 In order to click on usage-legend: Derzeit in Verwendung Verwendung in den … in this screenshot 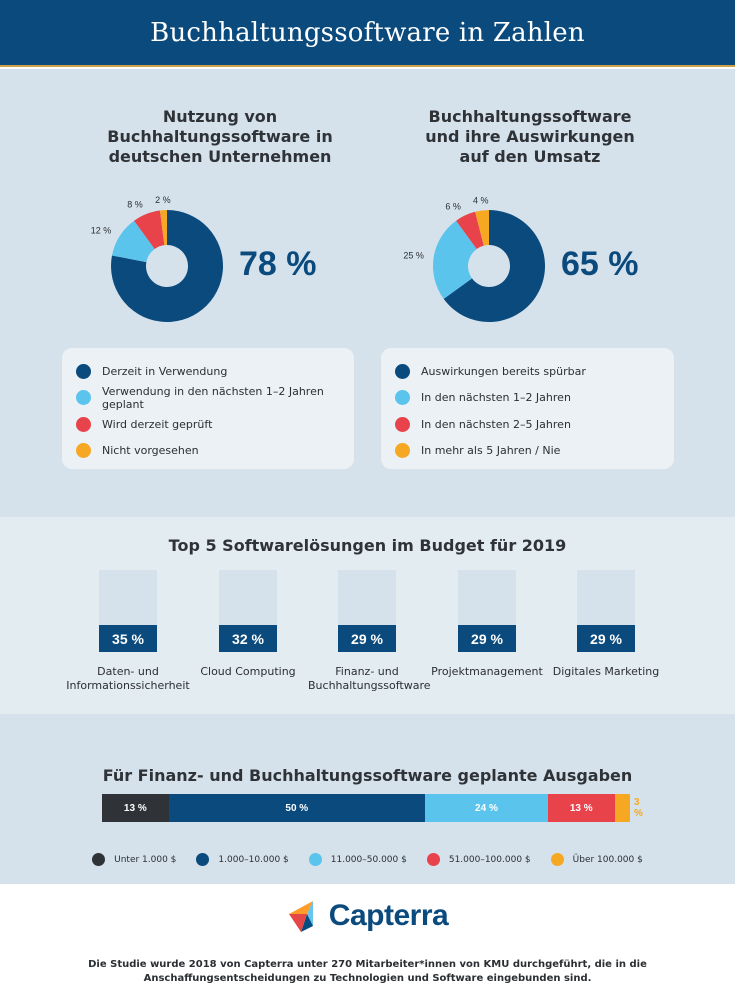, I will do `click(208, 408)`.